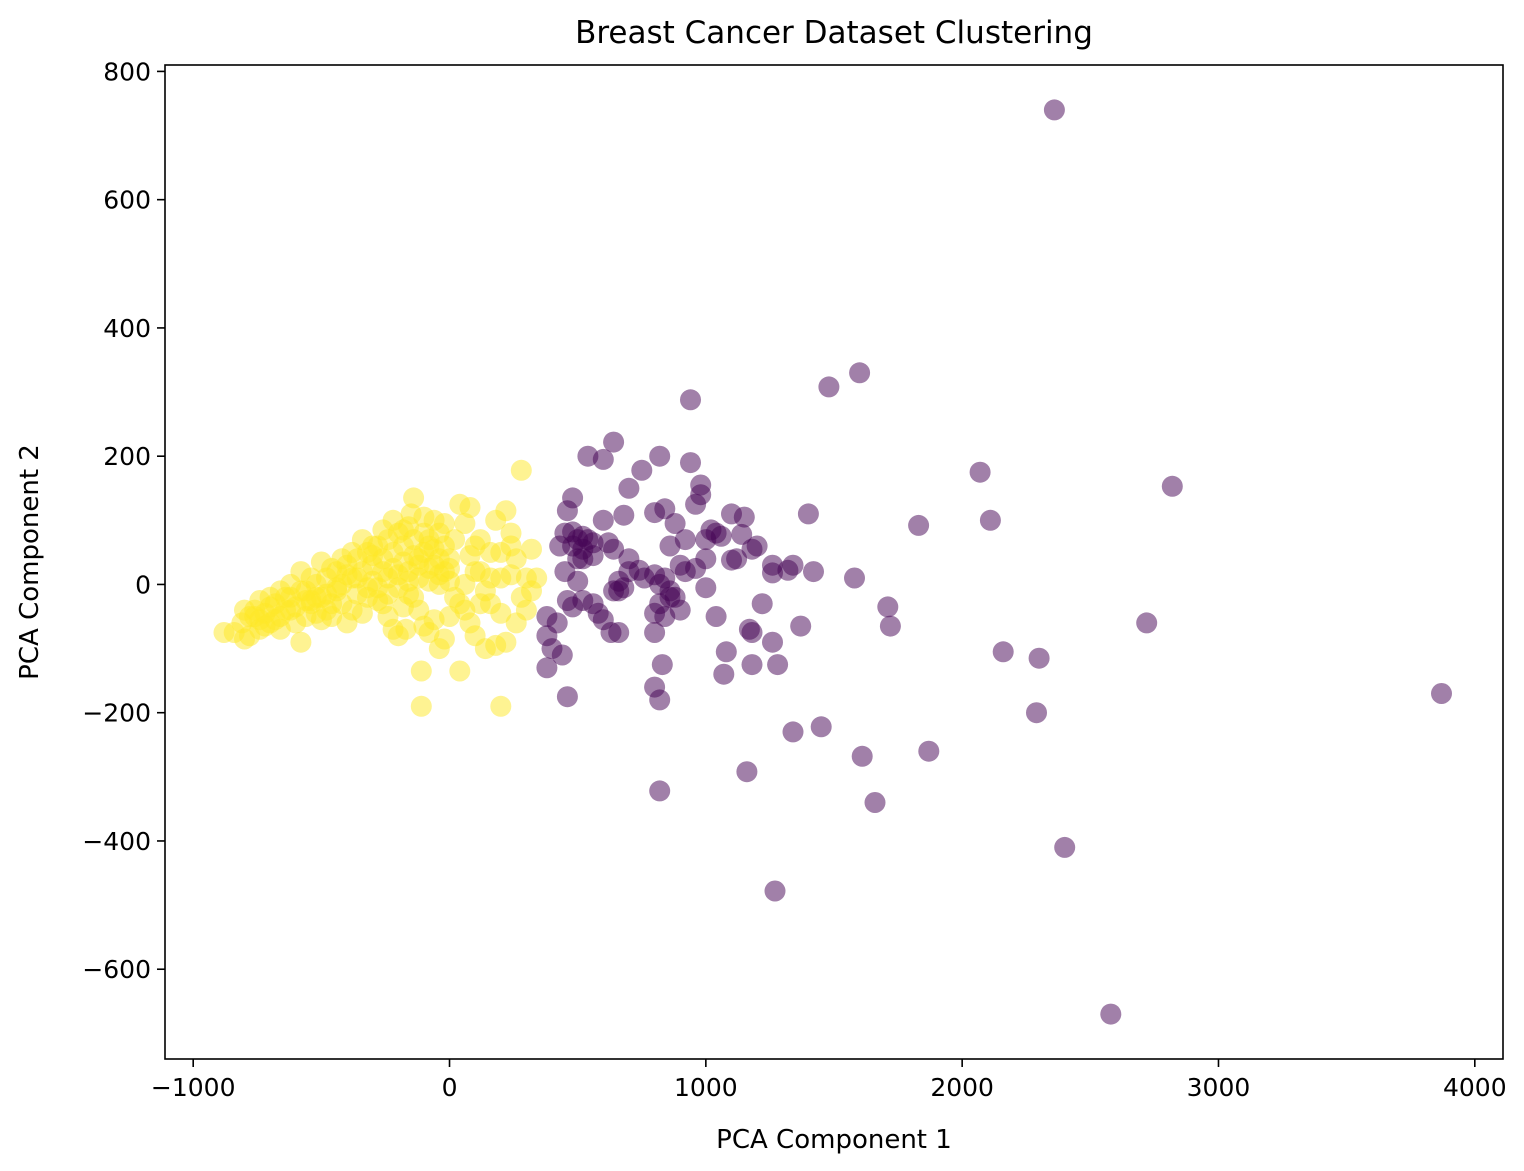  What do you see at coordinates (143, 584) in the screenshot?
I see `y-tick-label: 0` at bounding box center [143, 584].